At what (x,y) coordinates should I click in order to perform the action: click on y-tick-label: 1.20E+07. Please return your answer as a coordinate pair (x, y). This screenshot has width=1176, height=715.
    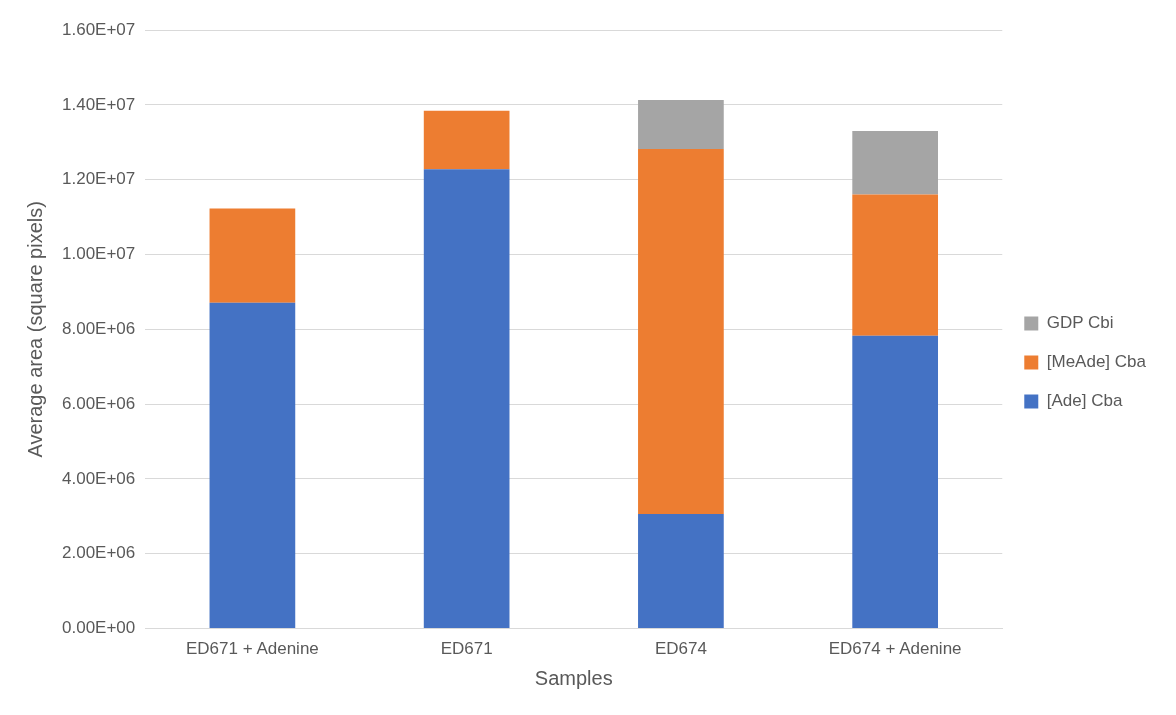
    Looking at the image, I should click on (99, 179).